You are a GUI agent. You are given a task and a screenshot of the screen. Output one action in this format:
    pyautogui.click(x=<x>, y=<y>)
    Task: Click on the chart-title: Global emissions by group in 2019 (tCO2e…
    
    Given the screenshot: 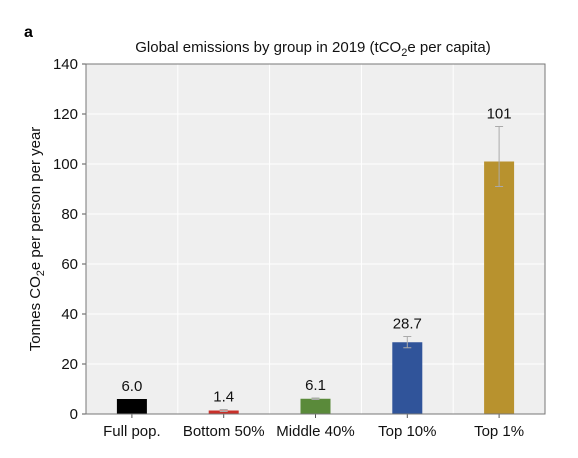 What is the action you would take?
    pyautogui.click(x=312, y=49)
    